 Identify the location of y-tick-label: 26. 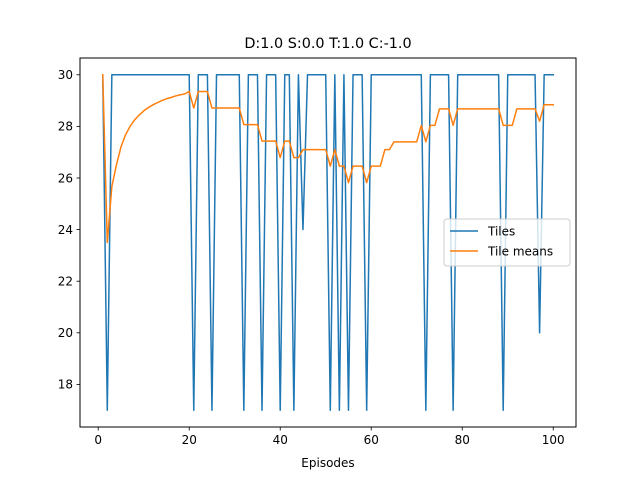
(65, 178).